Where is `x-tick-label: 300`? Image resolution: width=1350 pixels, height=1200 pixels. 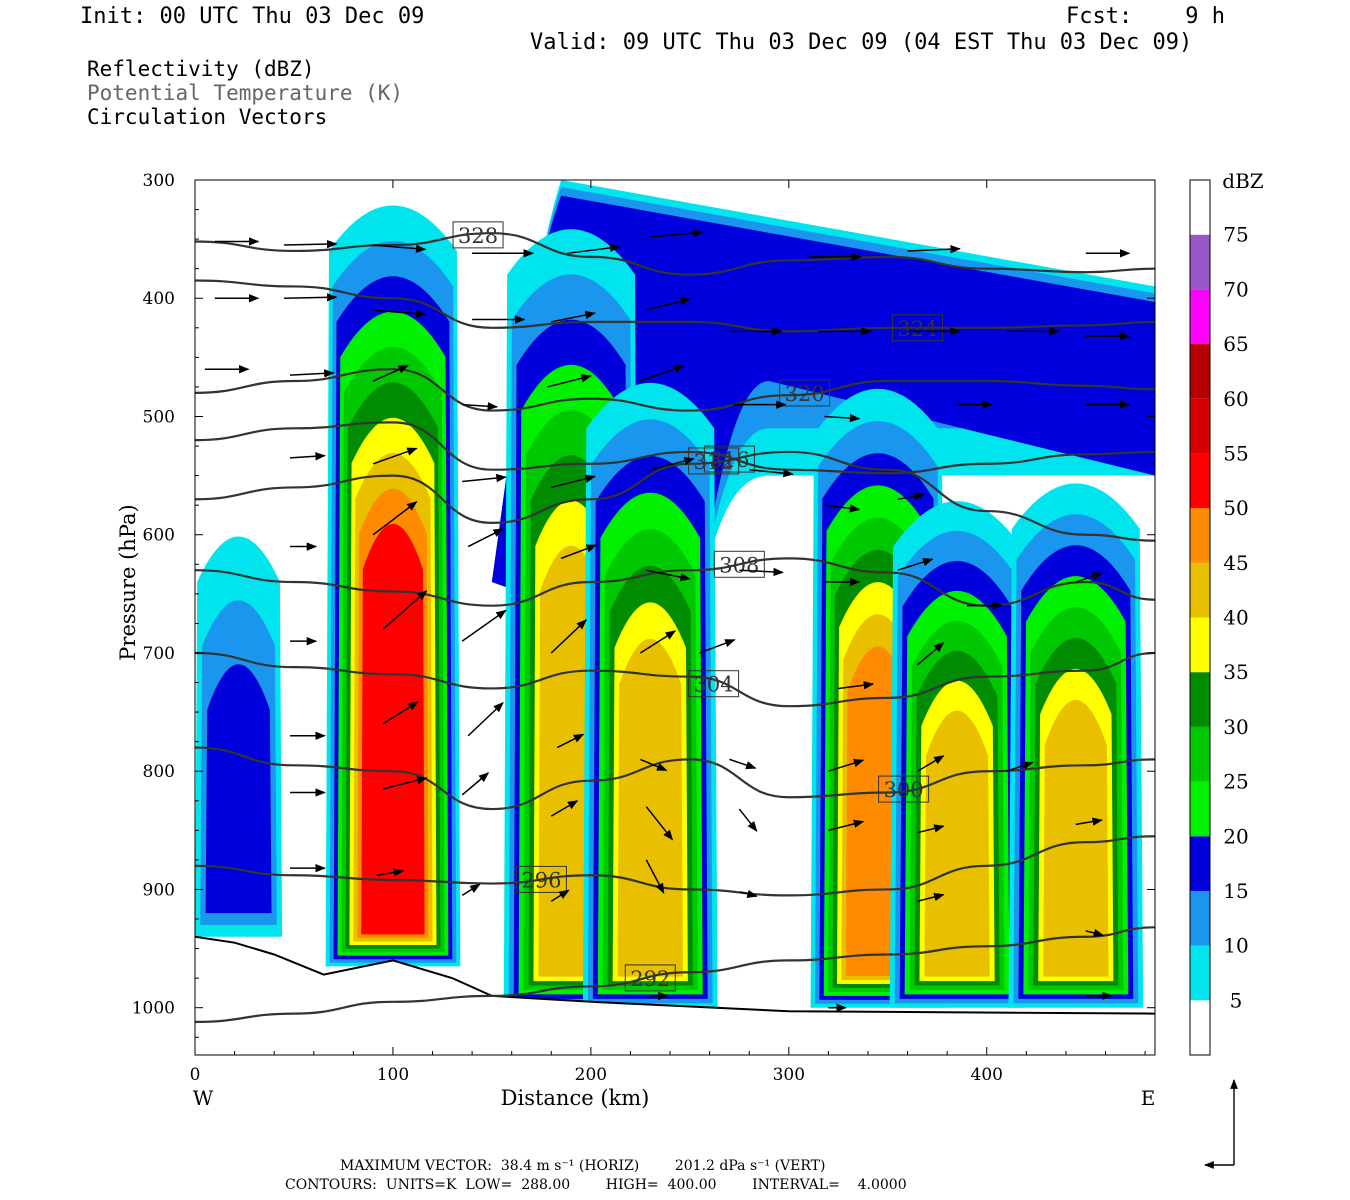 x-tick-label: 300 is located at coordinates (789, 1075).